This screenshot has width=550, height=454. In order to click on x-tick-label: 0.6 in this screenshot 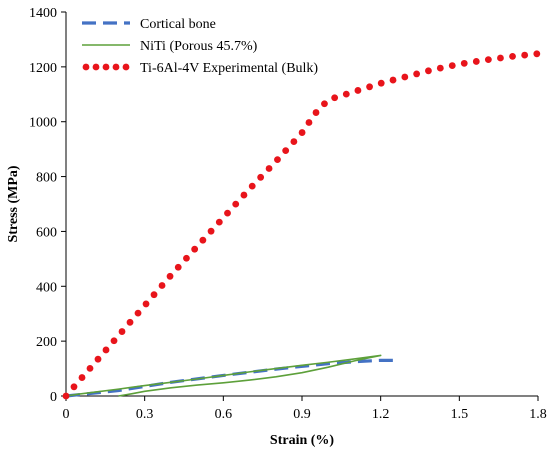, I will do `click(224, 414)`.